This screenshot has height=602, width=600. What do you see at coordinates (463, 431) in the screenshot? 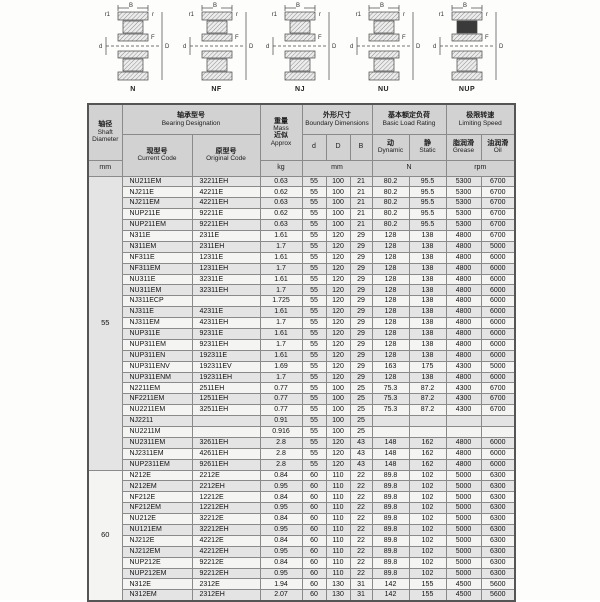
I see `cell-grease-speed` at bounding box center [463, 431].